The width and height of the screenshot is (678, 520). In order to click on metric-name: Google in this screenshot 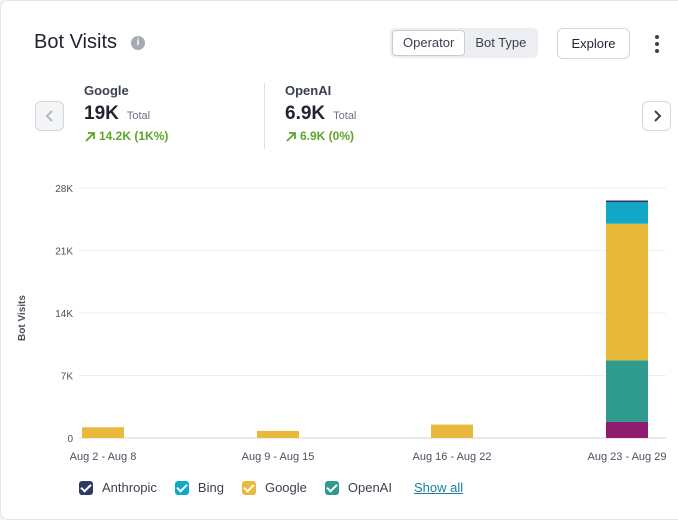, I will do `click(106, 90)`.